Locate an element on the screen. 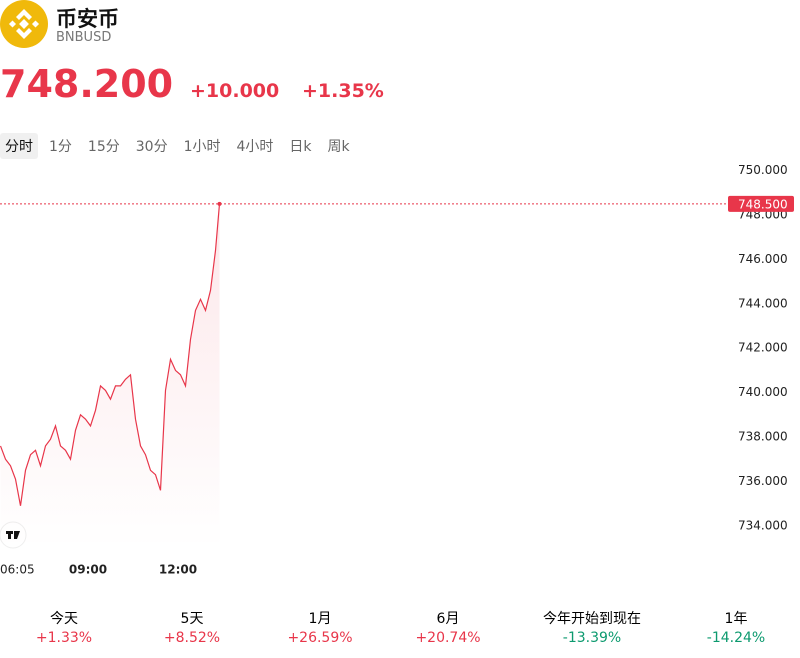 This screenshot has width=800, height=658. x-tick-label: 09:00 is located at coordinates (88, 570).